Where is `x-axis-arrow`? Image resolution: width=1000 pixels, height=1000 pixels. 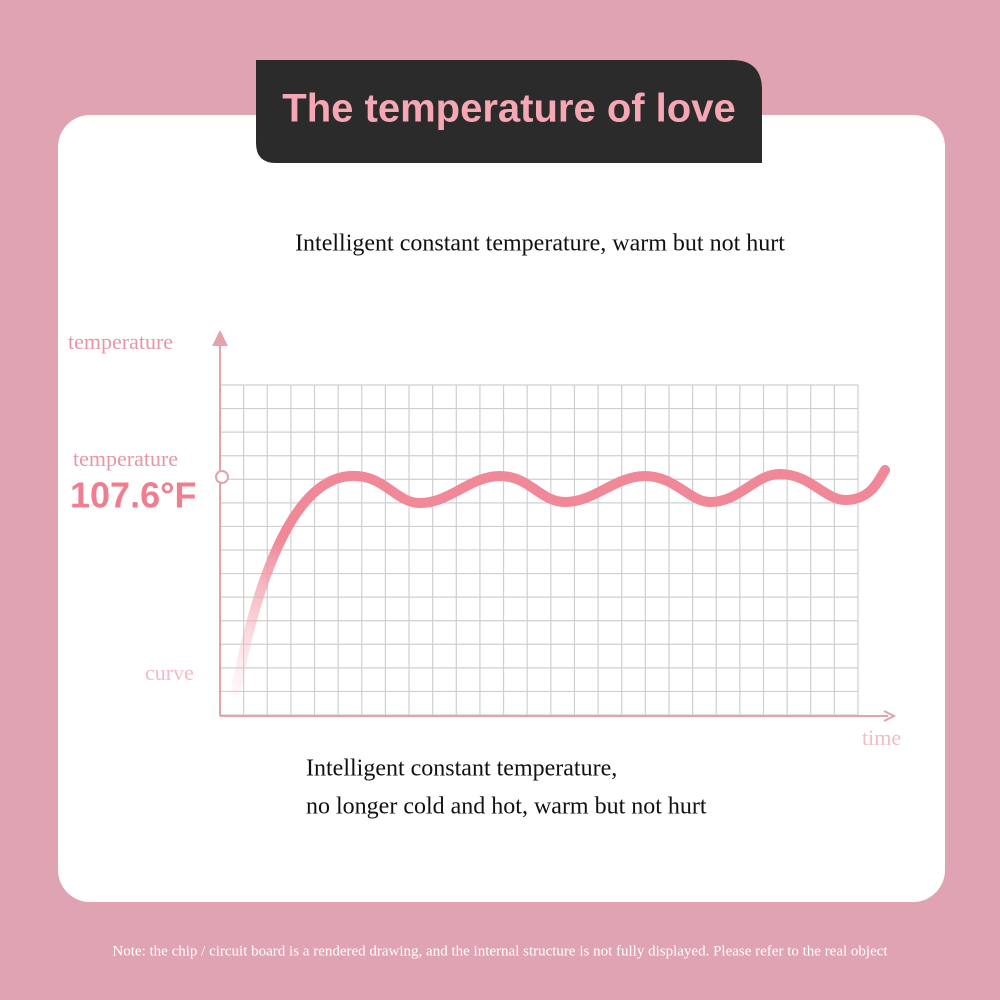 x-axis-arrow is located at coordinates (890, 716).